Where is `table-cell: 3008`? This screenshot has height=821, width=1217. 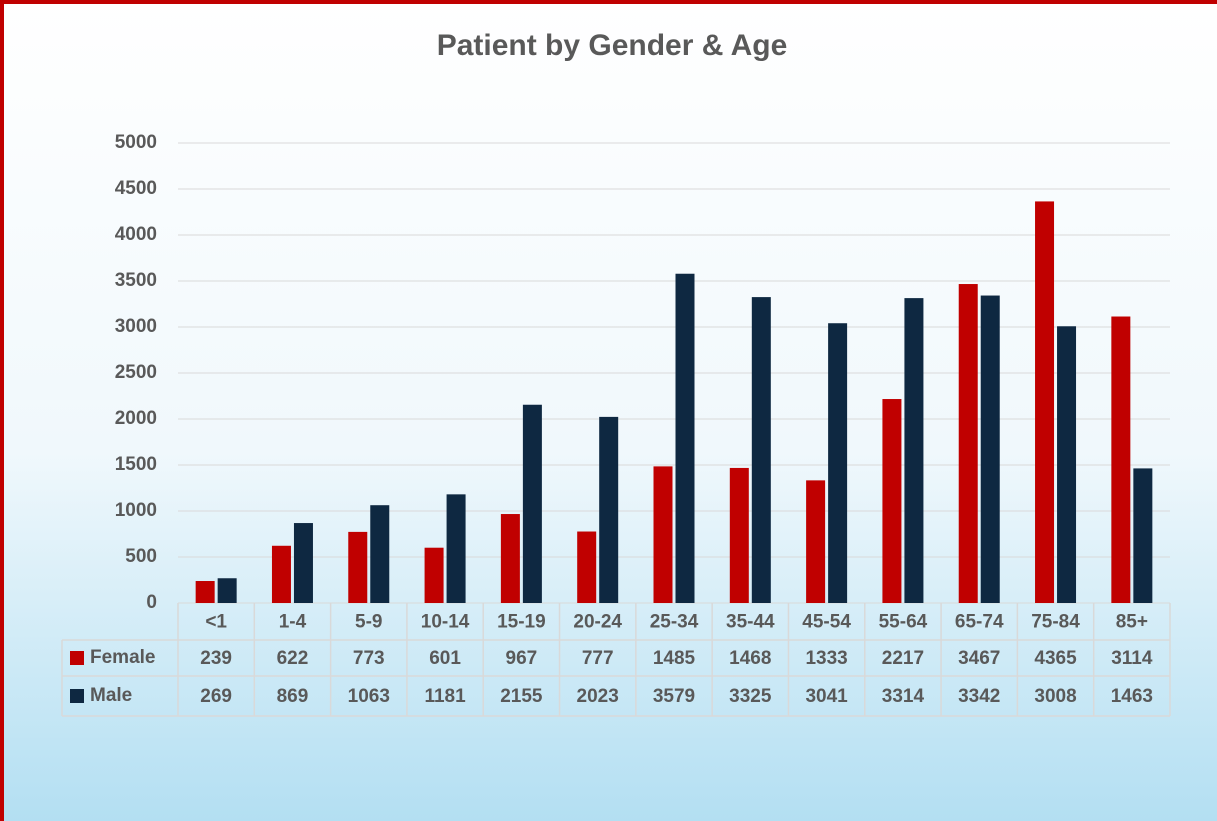
table-cell: 3008 is located at coordinates (1055, 696).